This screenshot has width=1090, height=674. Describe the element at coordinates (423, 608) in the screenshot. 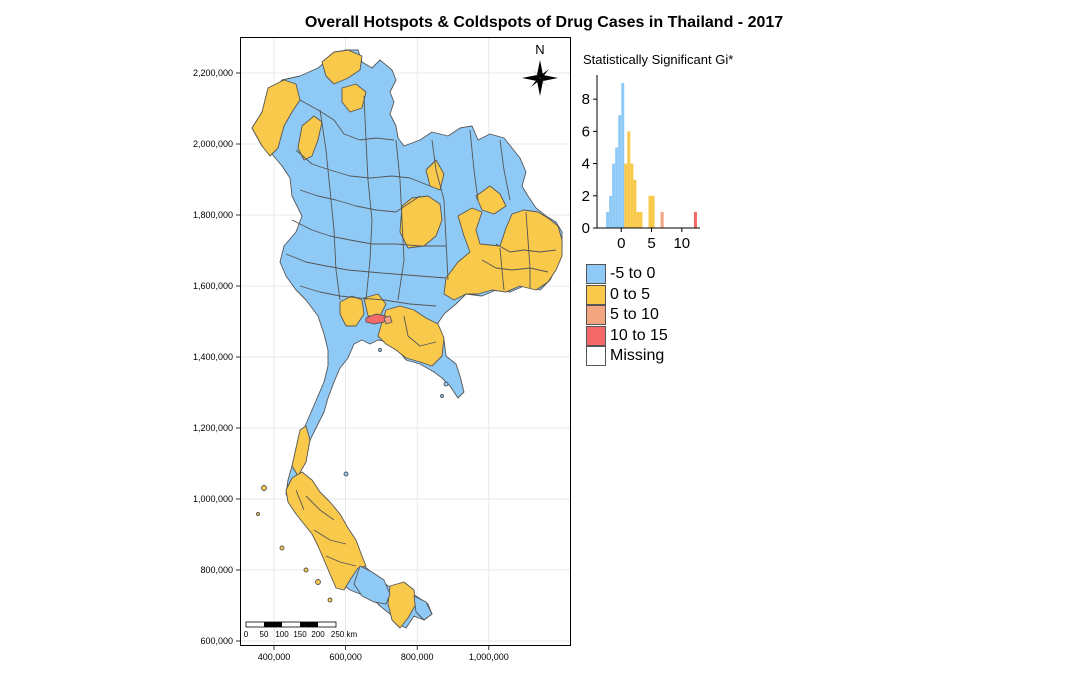

I see `province-coldspot-narathiwat` at that location.